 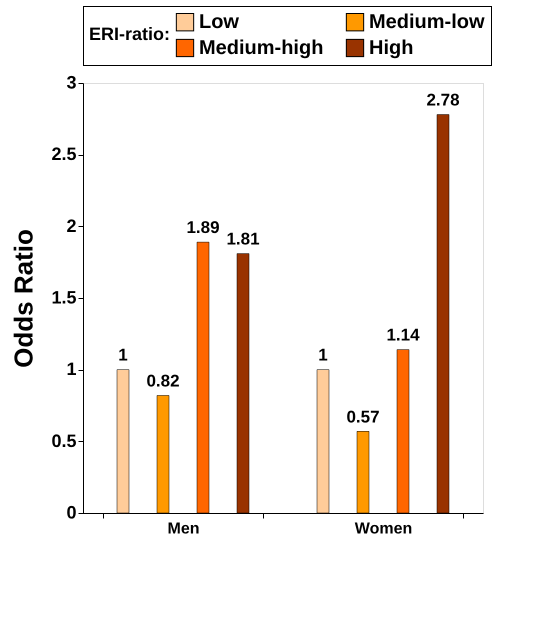 What do you see at coordinates (427, 22) in the screenshot?
I see `legend-label: Medium-low` at bounding box center [427, 22].